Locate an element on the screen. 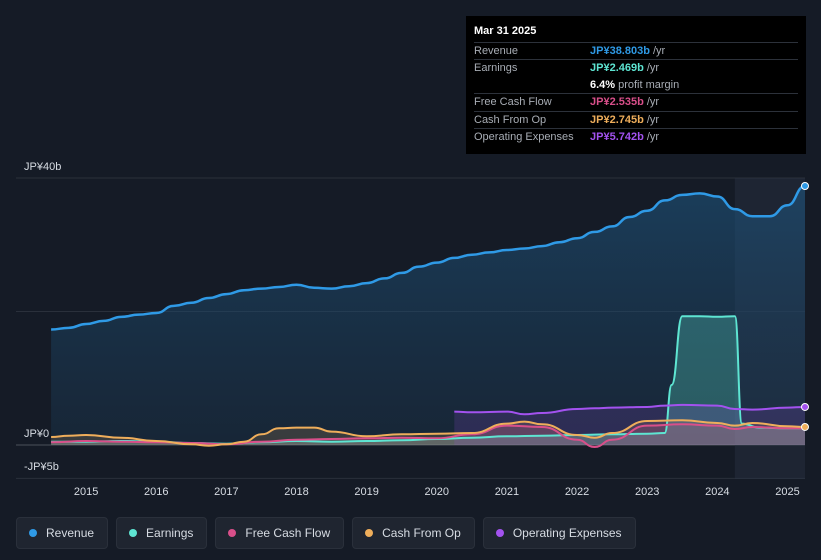 This screenshot has width=821, height=560. x-tick-label: 2022 is located at coordinates (577, 492).